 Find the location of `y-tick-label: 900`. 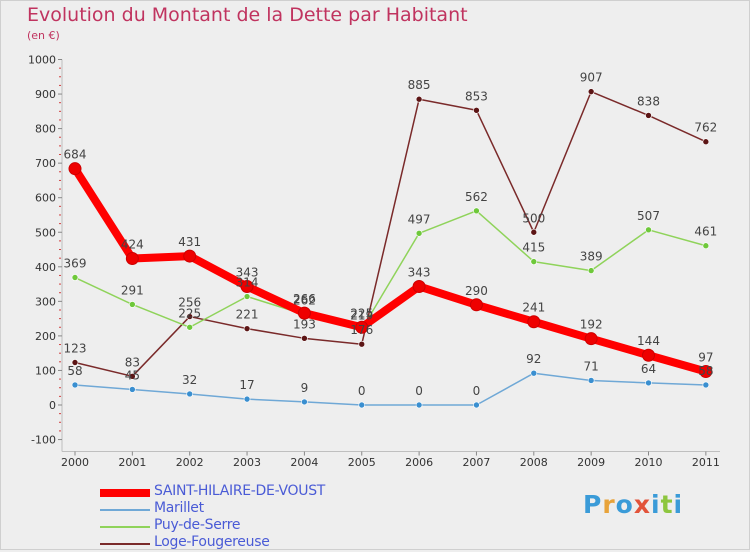

y-tick-label: 900 is located at coordinates (45, 94).